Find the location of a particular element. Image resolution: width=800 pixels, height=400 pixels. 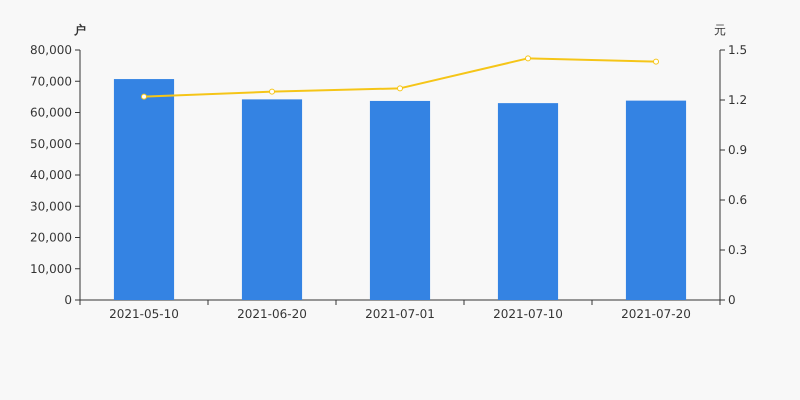

y2-tick-label: 0.9 is located at coordinates (738, 150).